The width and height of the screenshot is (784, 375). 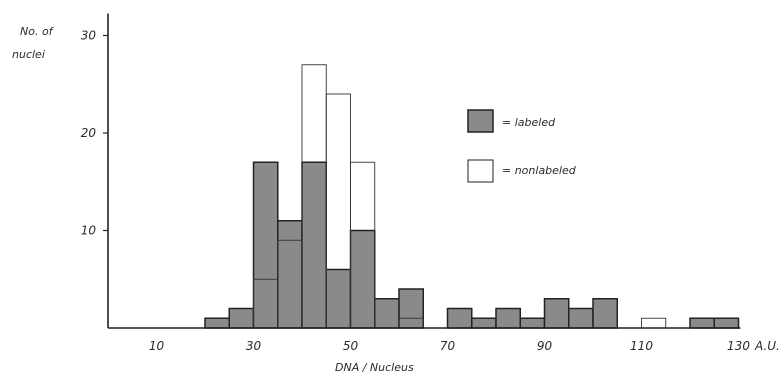 What do you see at coordinates (738, 346) in the screenshot?
I see `x-tick-label: 130` at bounding box center [738, 346].